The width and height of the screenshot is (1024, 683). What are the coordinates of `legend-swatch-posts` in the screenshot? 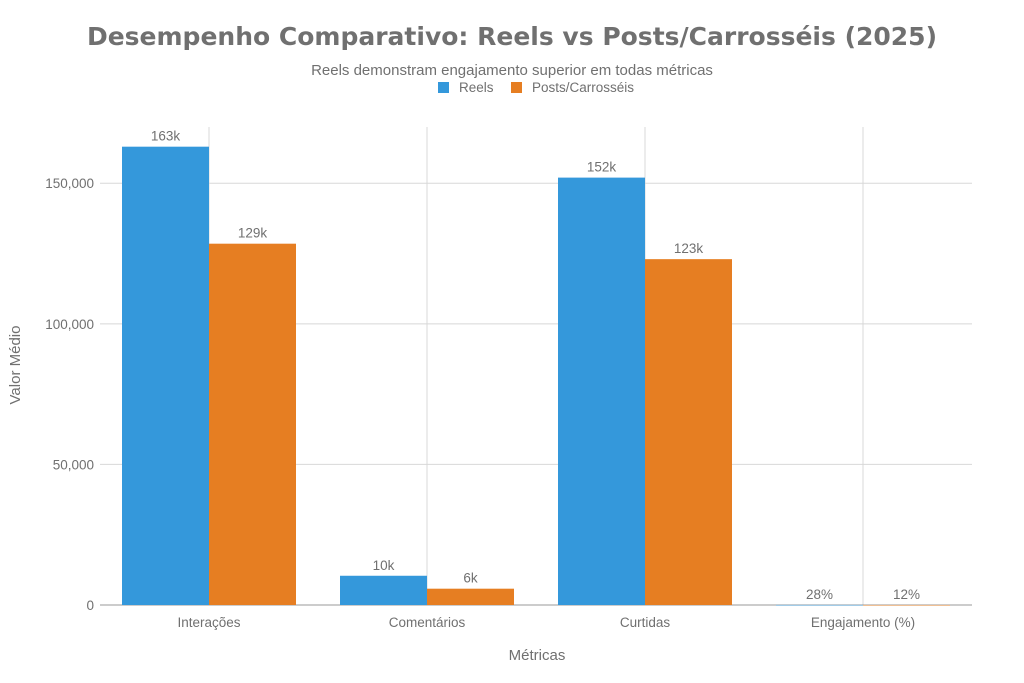 It's located at (516, 87).